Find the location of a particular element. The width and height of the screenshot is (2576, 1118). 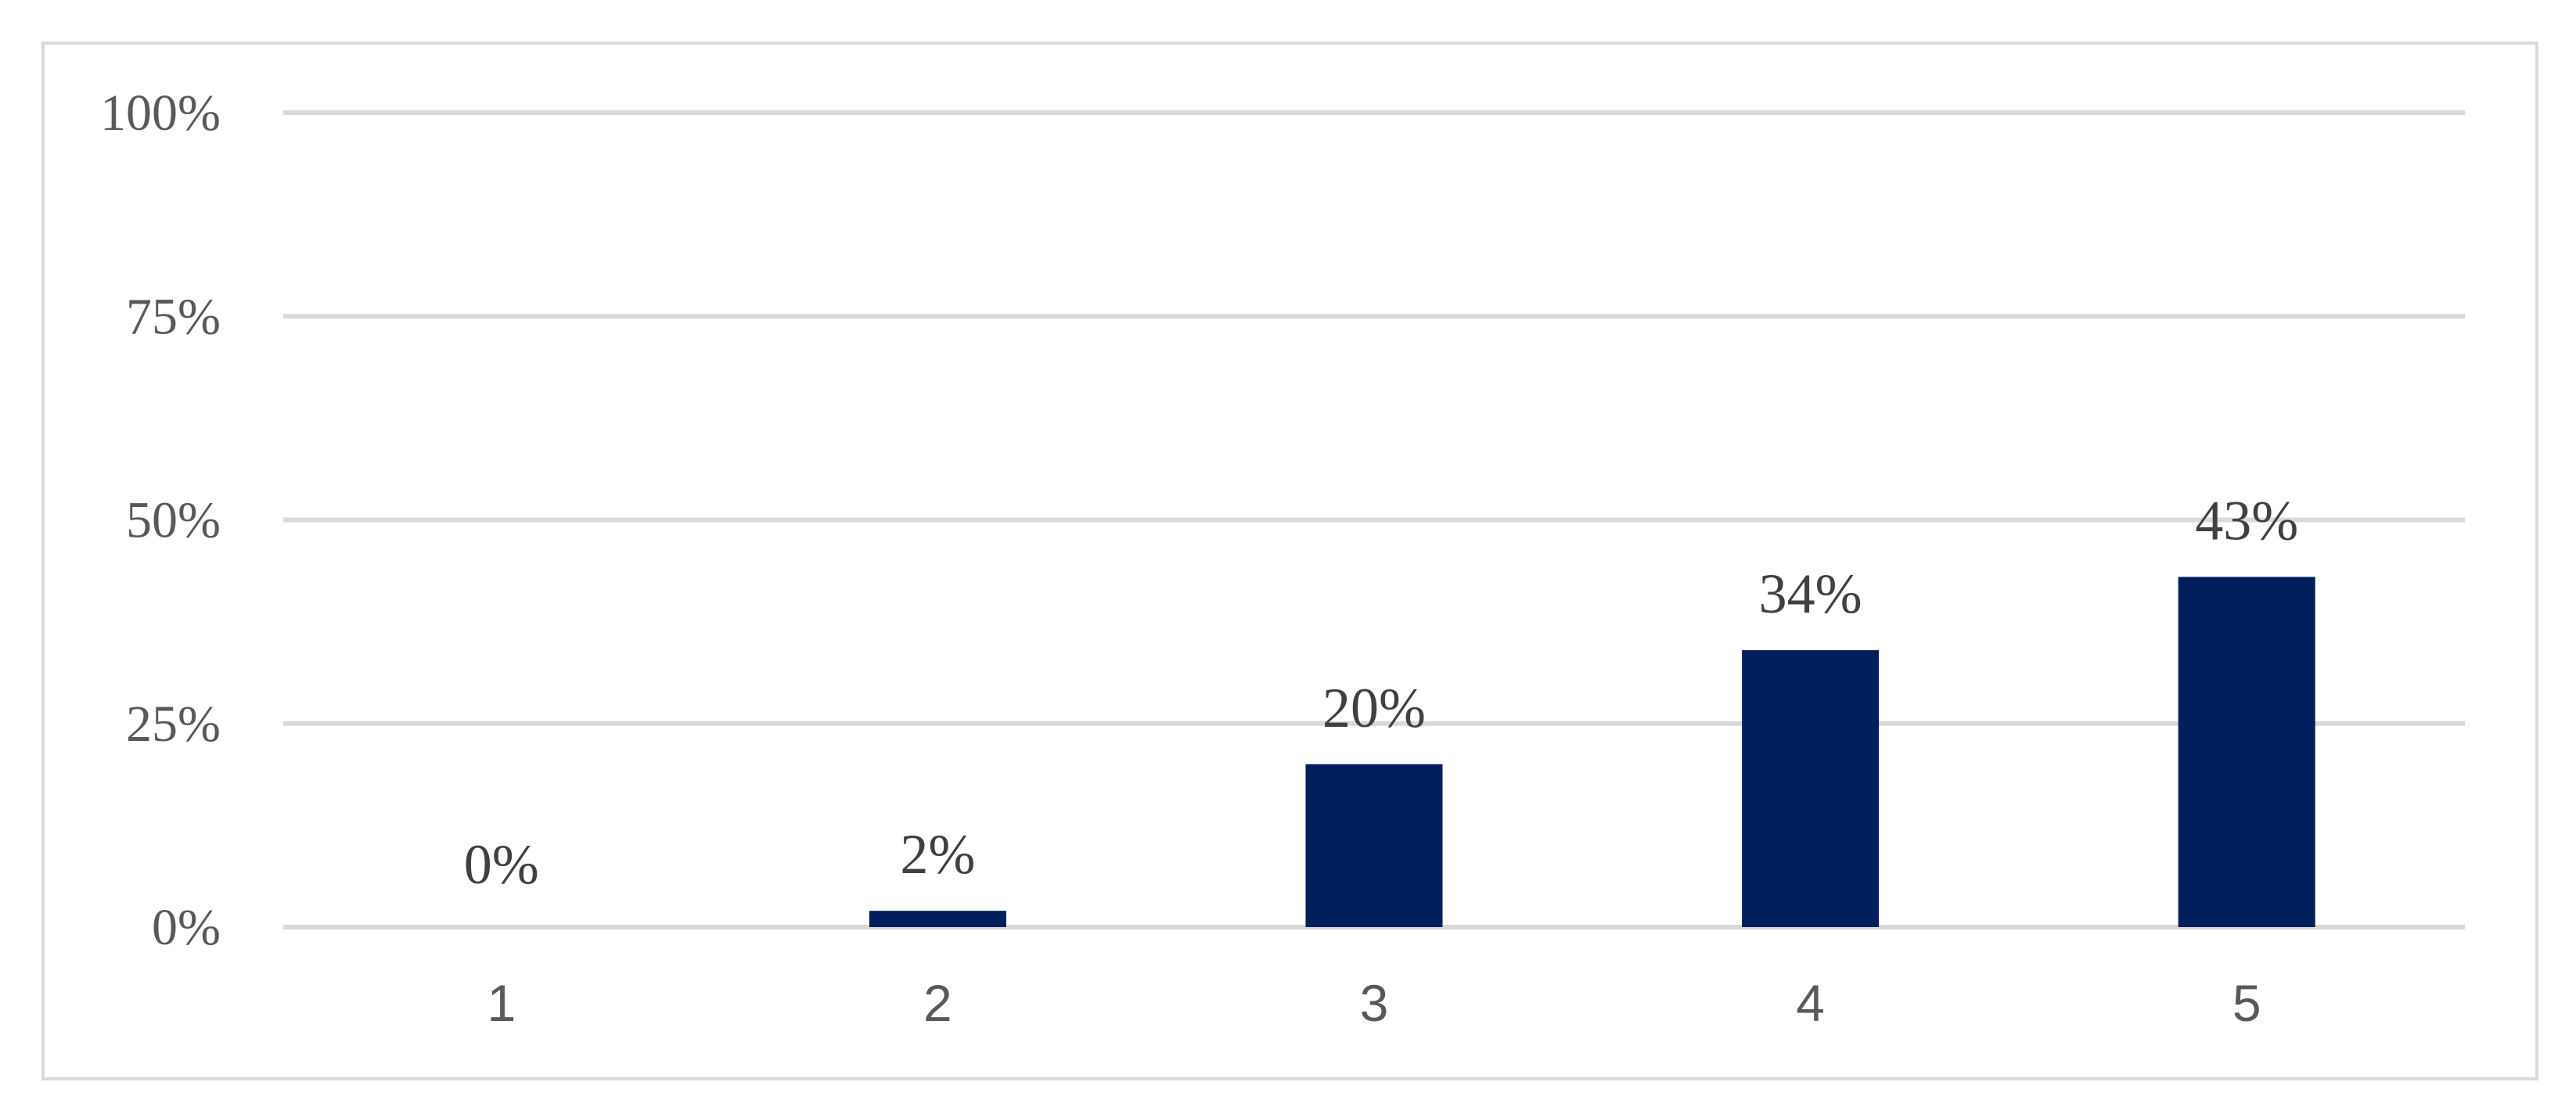

y-tick-label: 25% is located at coordinates (173, 725).